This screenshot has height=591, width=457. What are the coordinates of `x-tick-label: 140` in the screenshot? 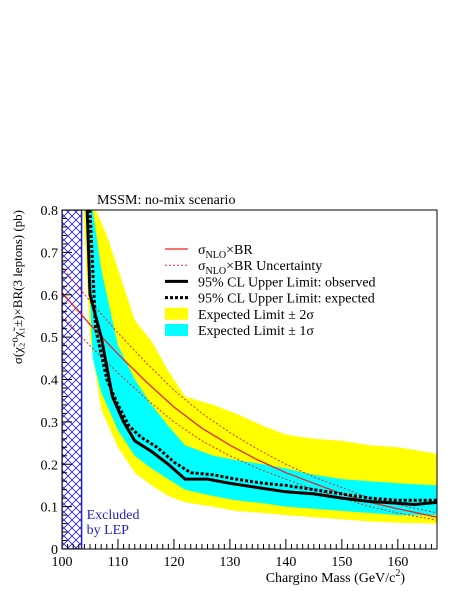 It's located at (285, 562).